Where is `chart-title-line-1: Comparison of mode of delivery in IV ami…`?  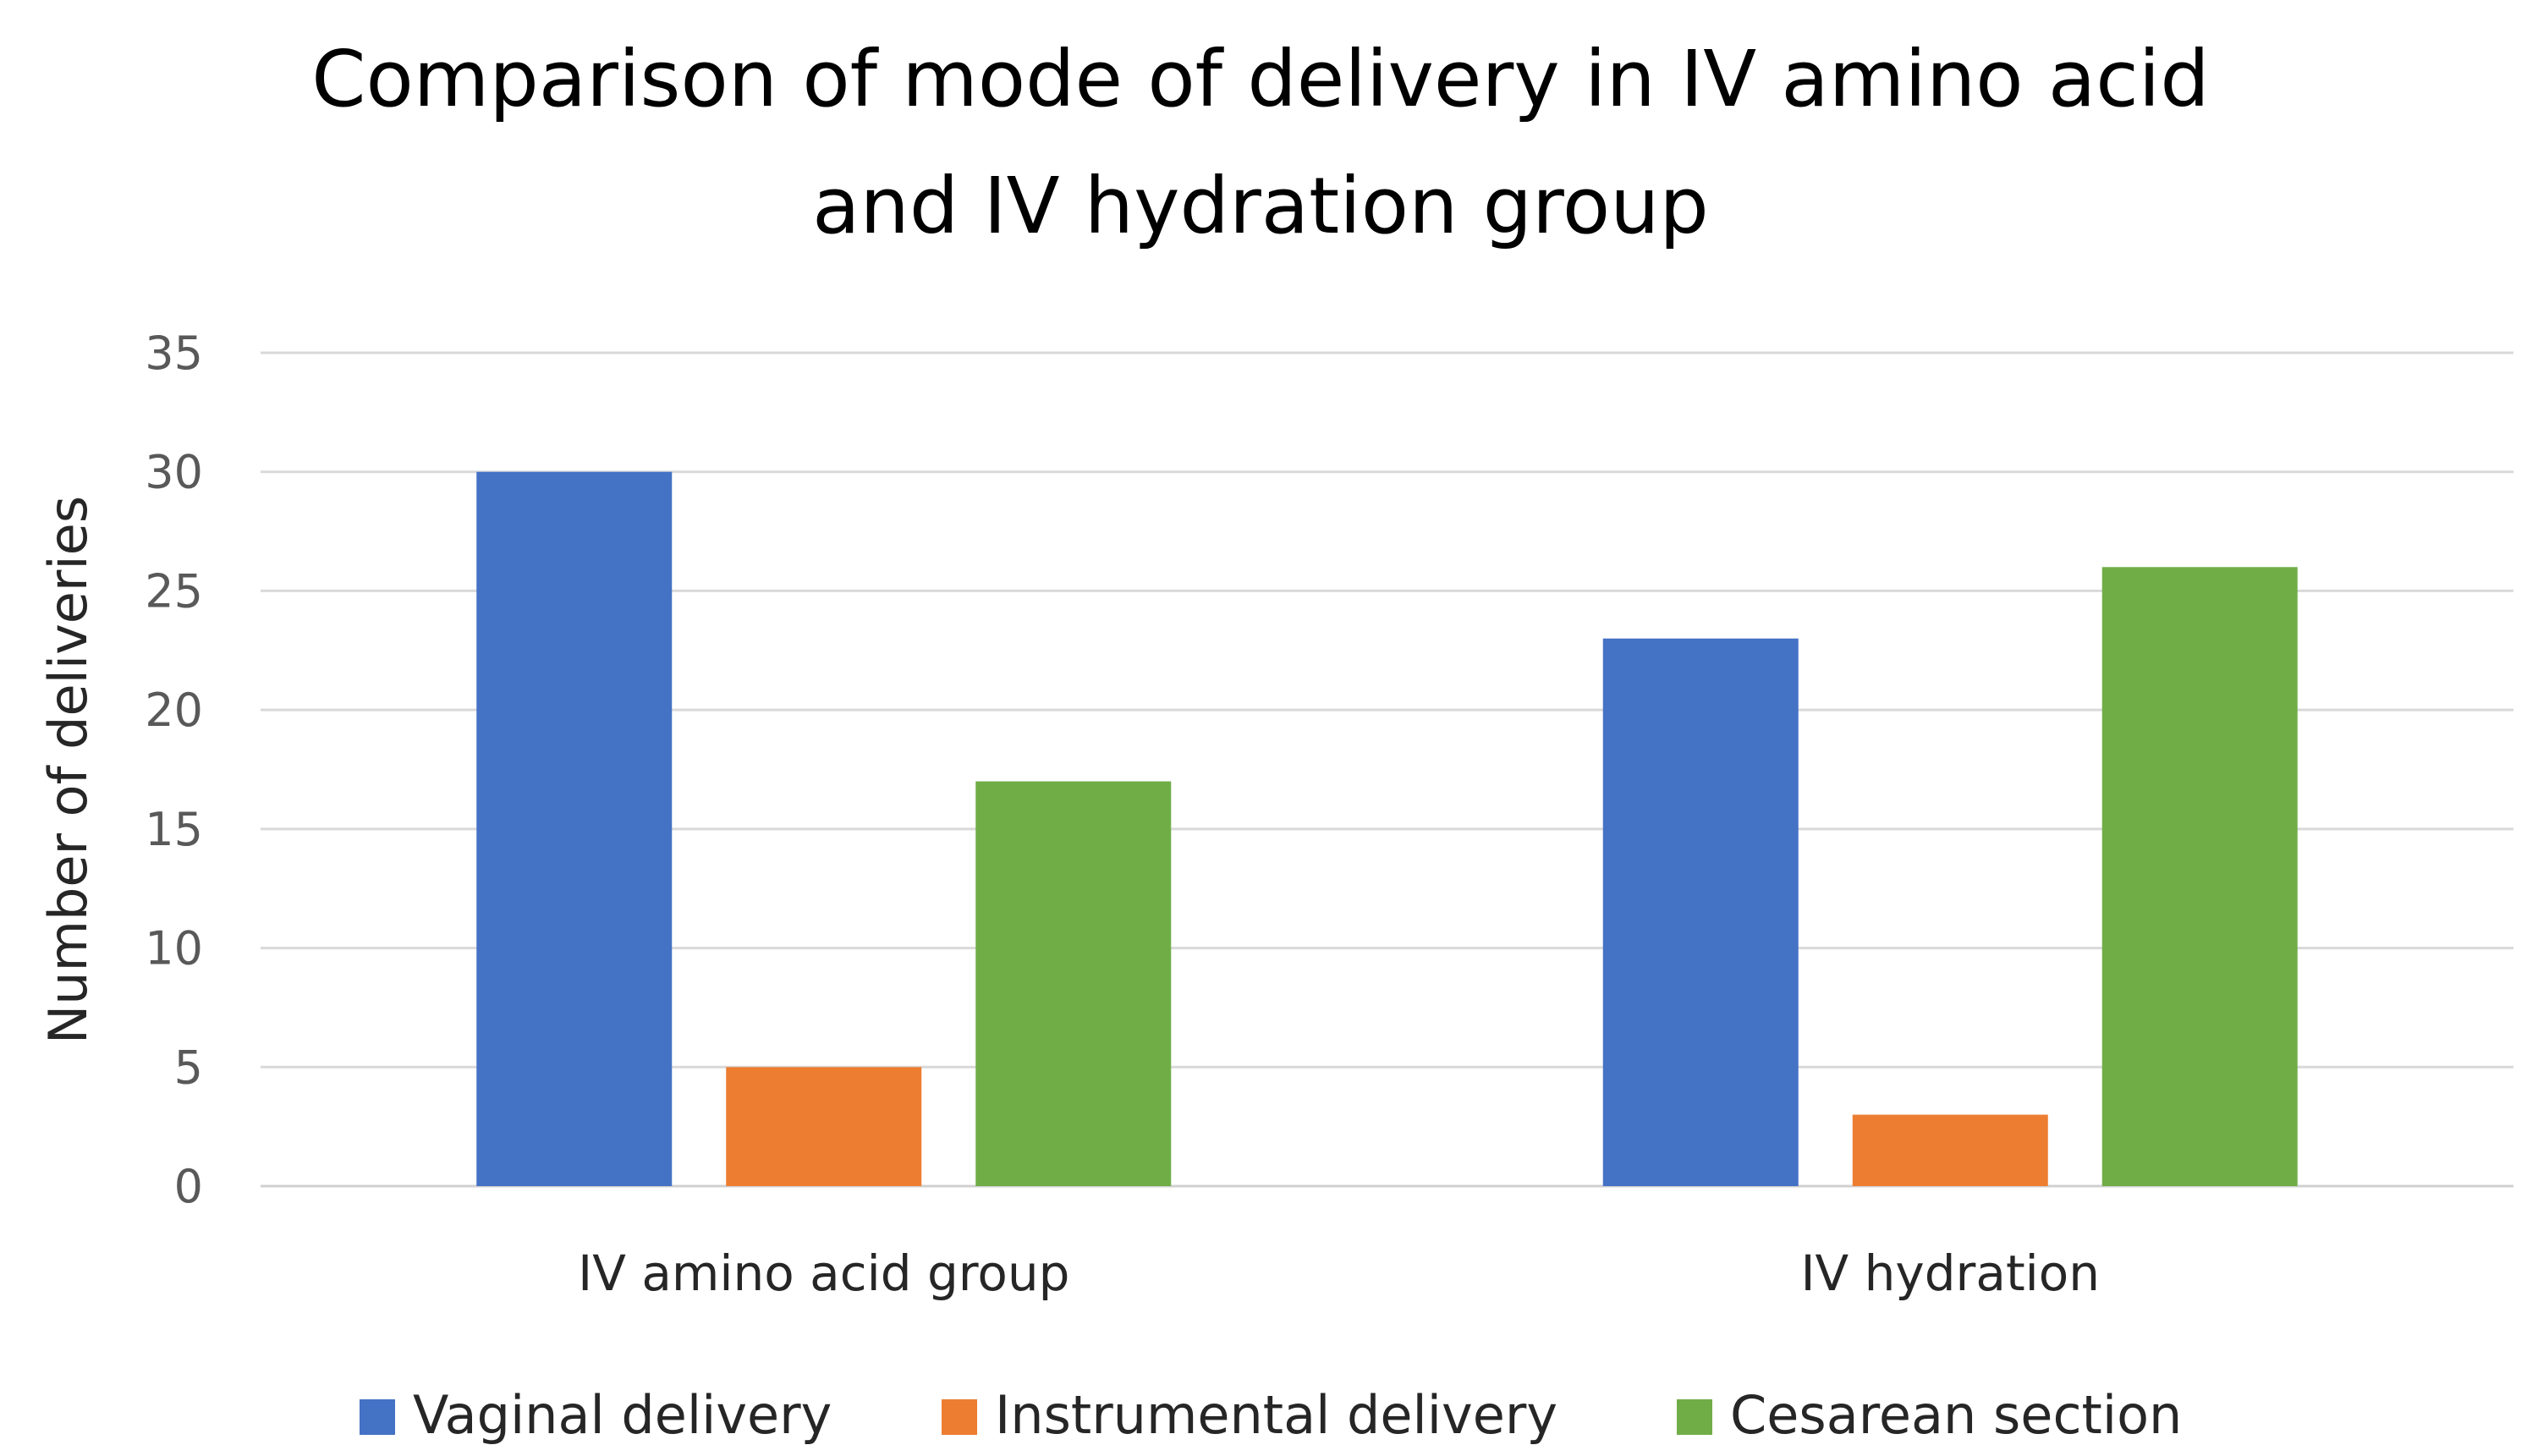
chart-title-line-1: Comparison of mode of delivery in IV ami… is located at coordinates (1260, 79).